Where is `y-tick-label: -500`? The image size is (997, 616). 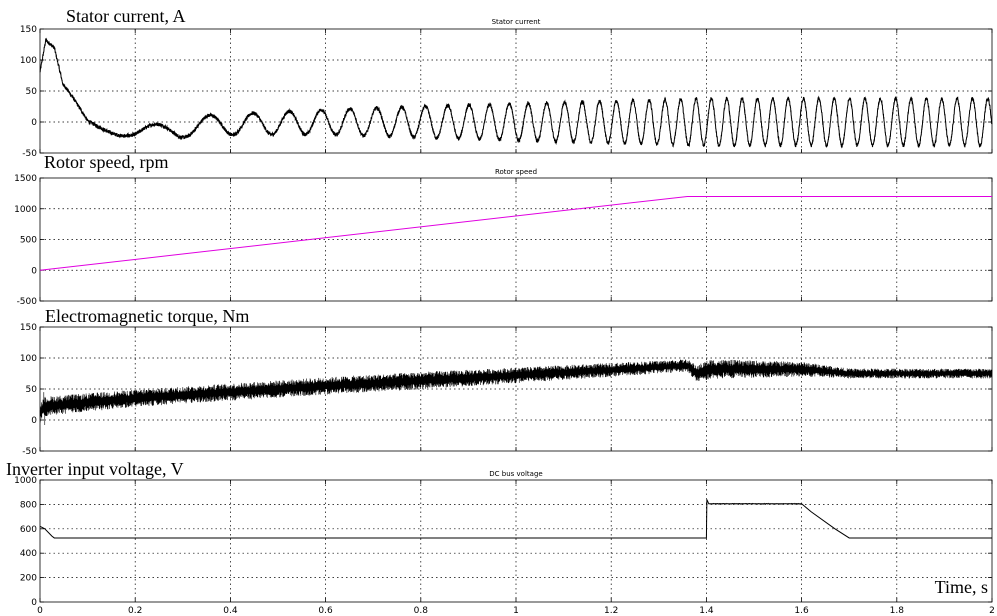 y-tick-label: -500 is located at coordinates (27, 302).